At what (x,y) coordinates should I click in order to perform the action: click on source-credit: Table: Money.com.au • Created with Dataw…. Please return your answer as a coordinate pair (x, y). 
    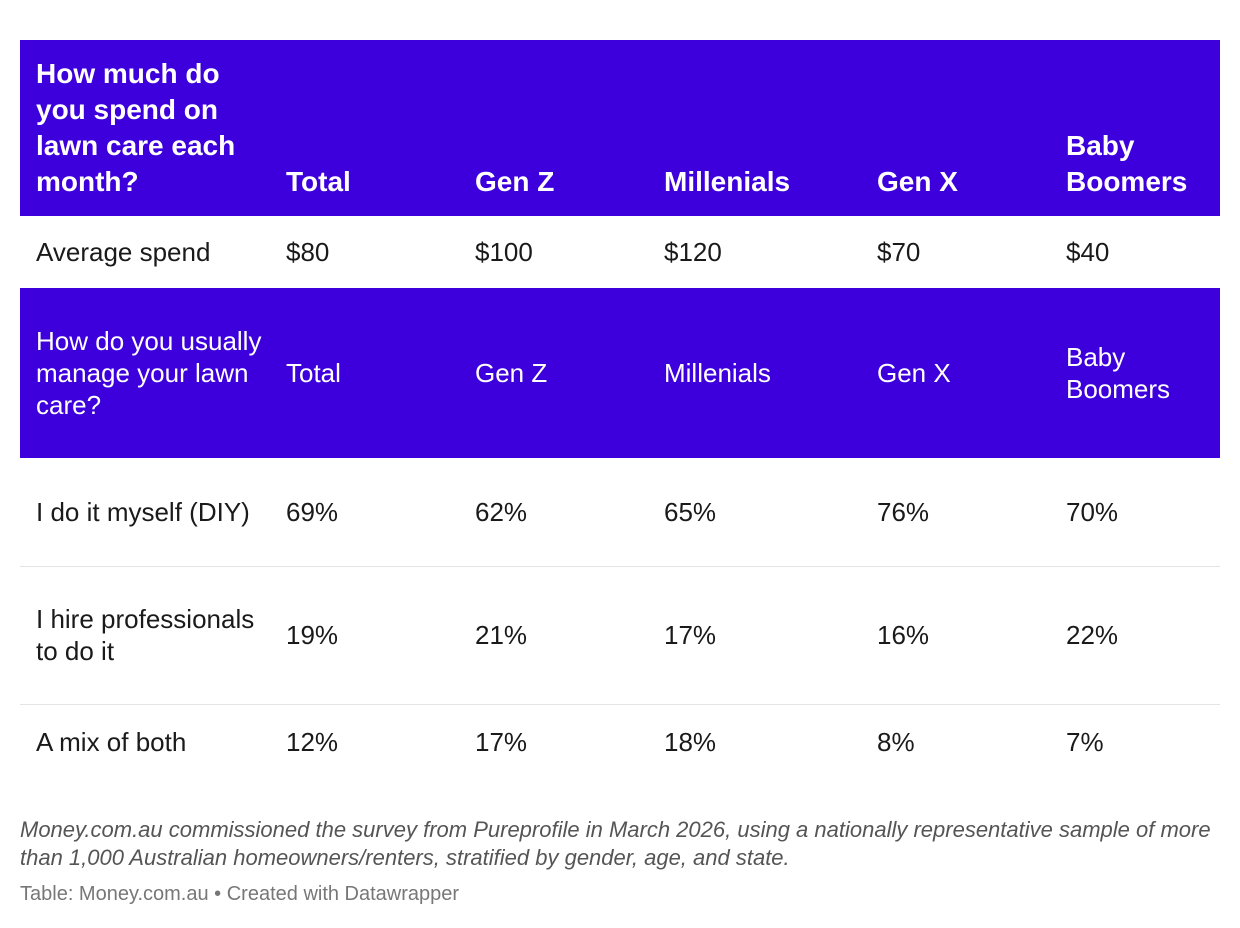
    Looking at the image, I should click on (240, 894).